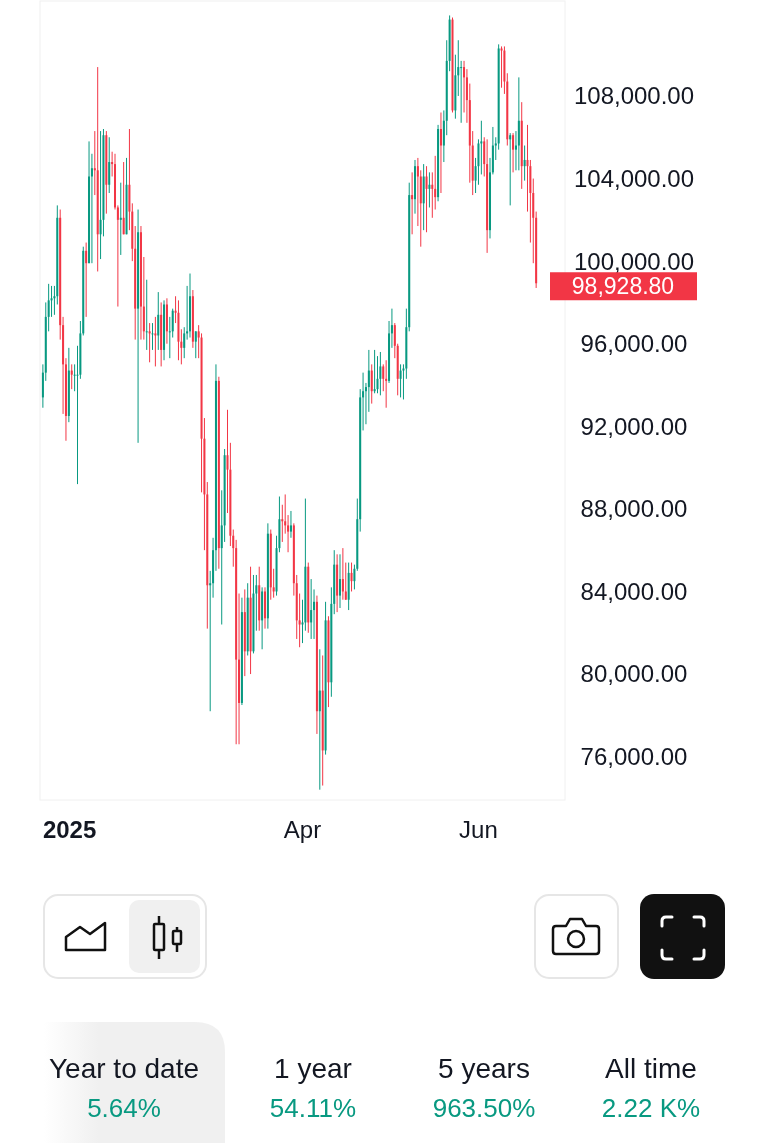  I want to click on y-tick-label: 92,000.00, so click(634, 426).